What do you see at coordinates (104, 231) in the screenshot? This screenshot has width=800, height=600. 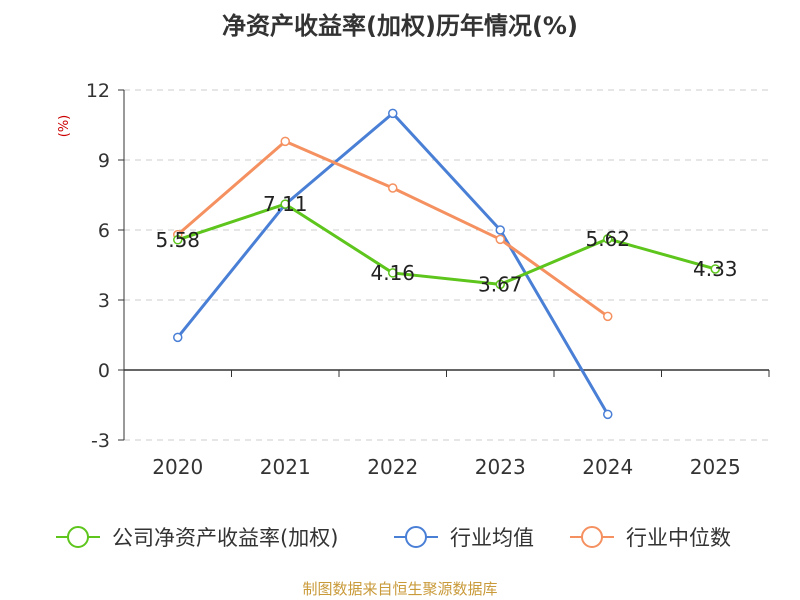 I see `y-tick-label: 6` at bounding box center [104, 231].